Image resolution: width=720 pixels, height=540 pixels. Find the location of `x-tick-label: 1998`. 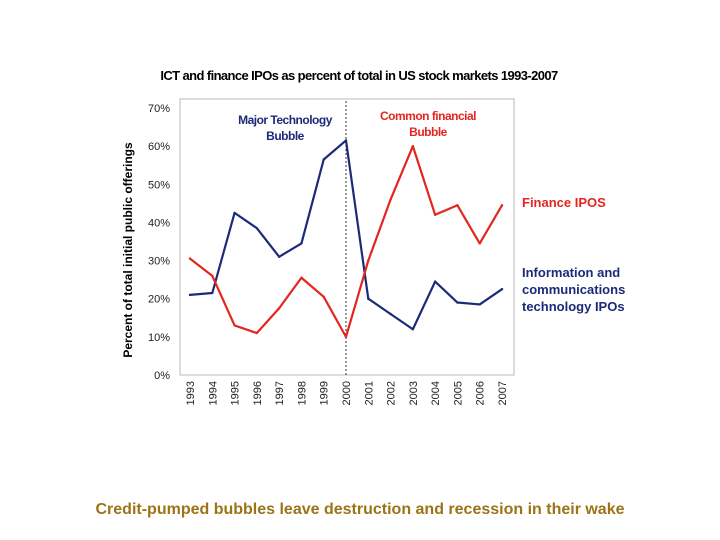

x-tick-label: 1998 is located at coordinates (302, 393).